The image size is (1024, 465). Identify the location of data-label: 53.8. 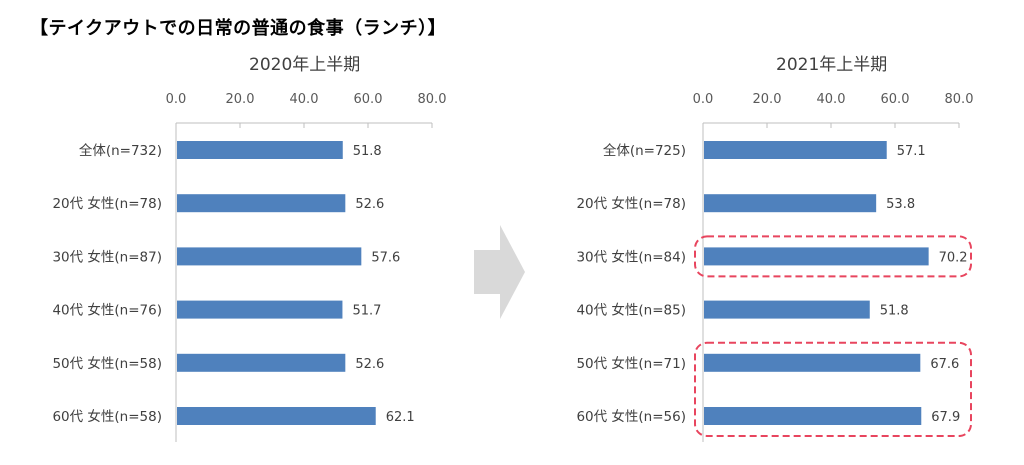
(900, 204).